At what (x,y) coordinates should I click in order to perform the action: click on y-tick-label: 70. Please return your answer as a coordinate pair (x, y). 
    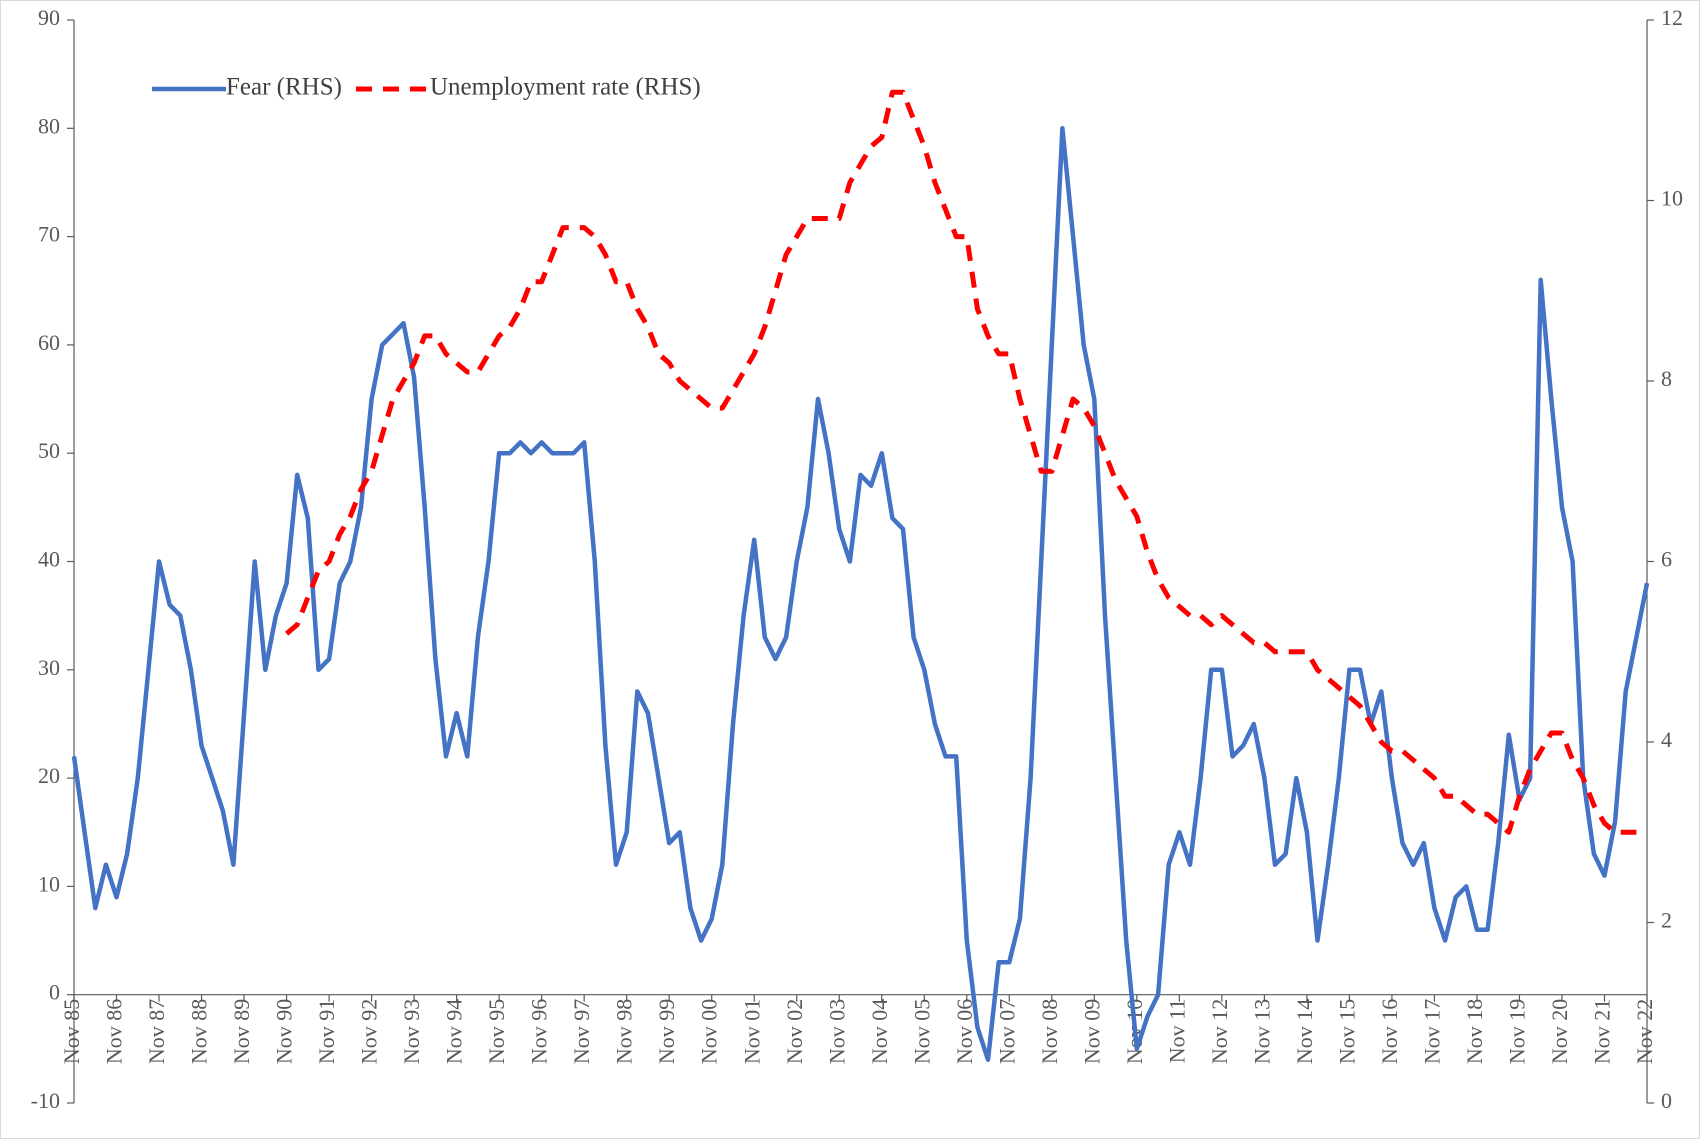
    Looking at the image, I should click on (49, 234).